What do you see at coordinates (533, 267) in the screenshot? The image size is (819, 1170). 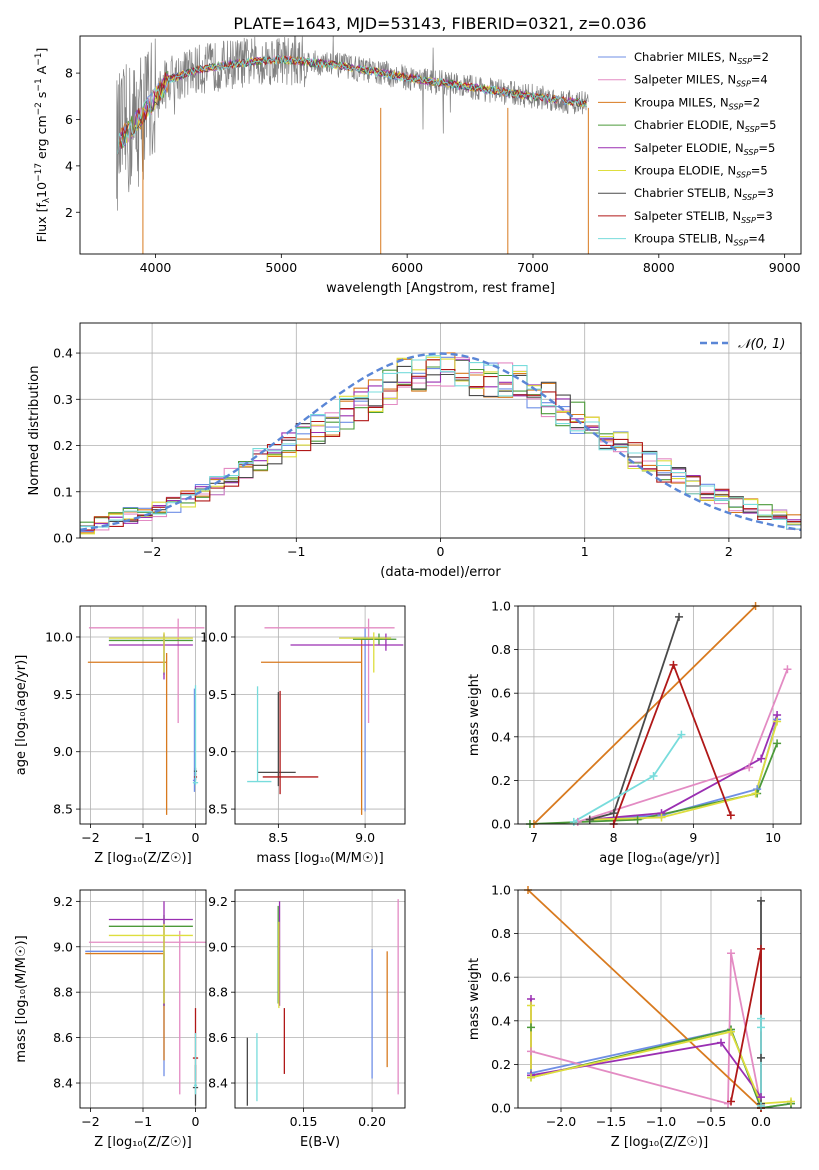 I see `x-tick-label: 7000` at bounding box center [533, 267].